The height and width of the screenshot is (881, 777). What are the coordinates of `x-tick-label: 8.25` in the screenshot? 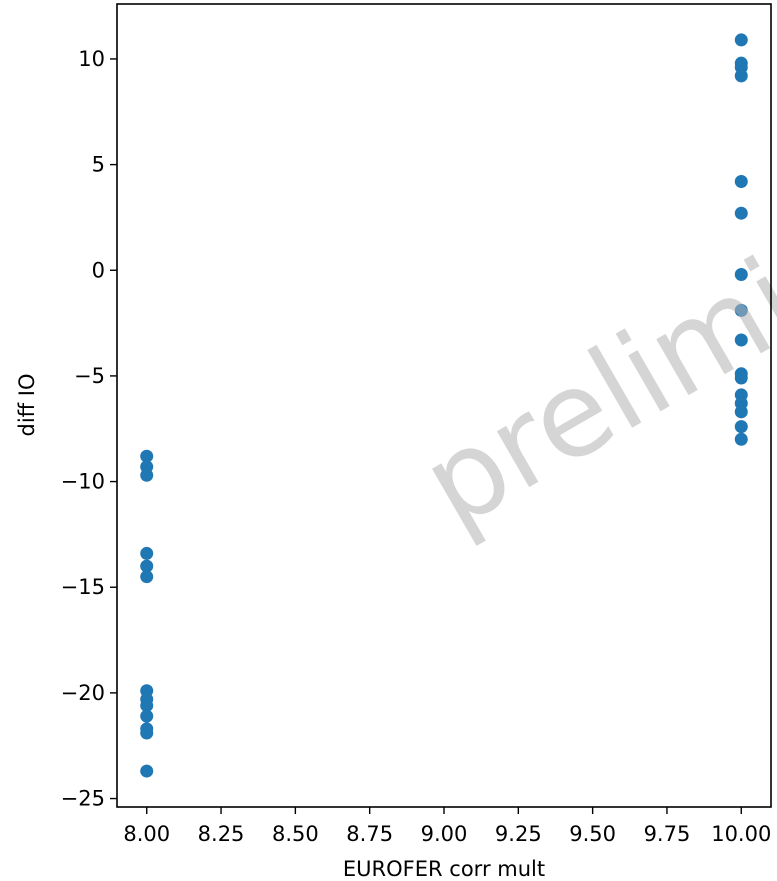 It's located at (221, 834).